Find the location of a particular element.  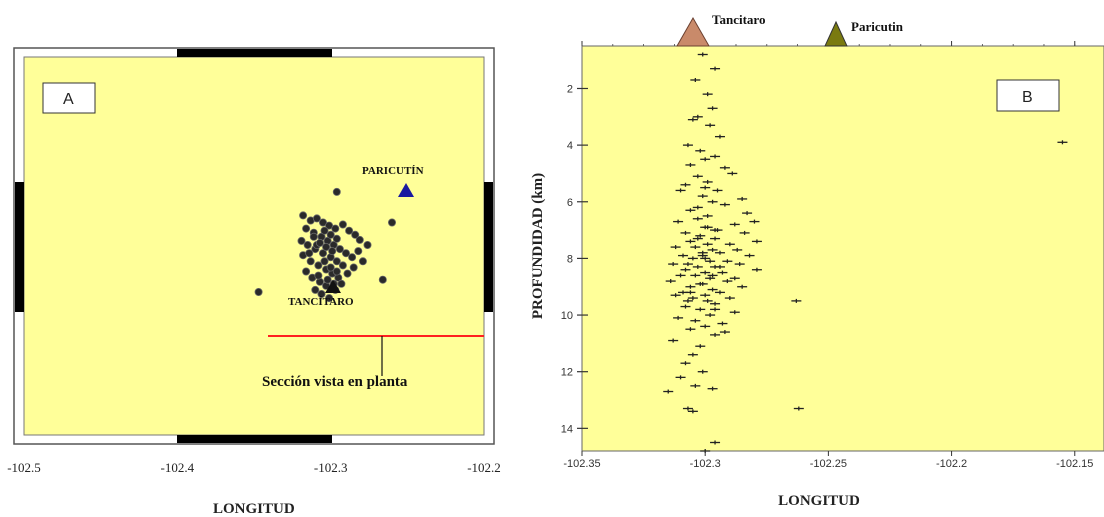

panel-b-y-tick-label: 6 is located at coordinates (570, 203).